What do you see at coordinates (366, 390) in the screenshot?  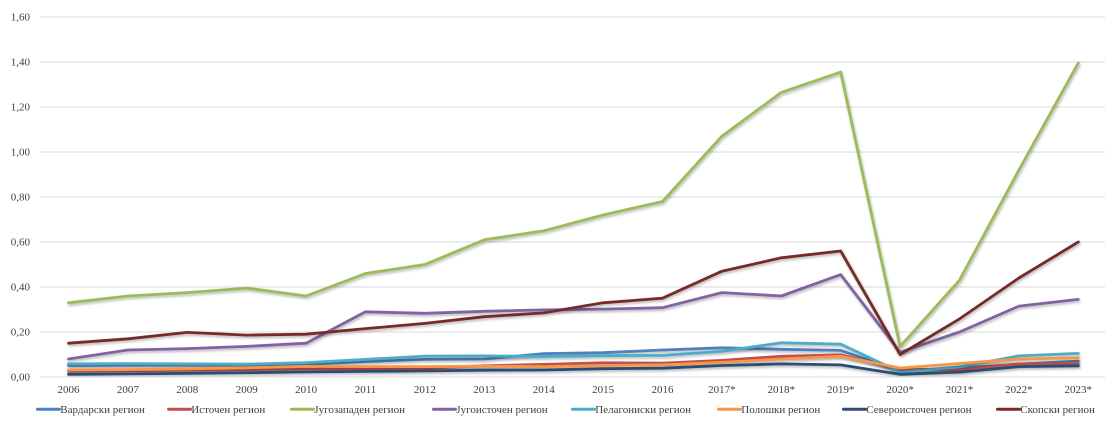 I see `svg-text: 2011` at bounding box center [366, 390].